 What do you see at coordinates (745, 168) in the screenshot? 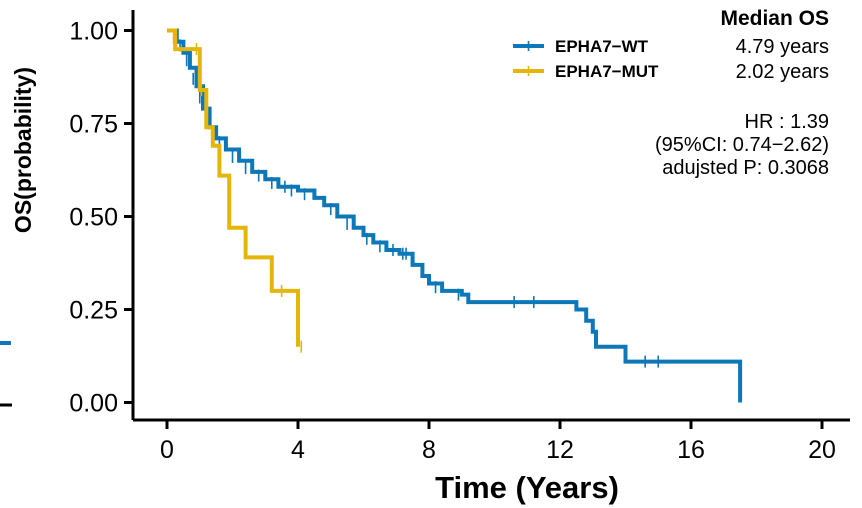
I see `p-value-text: adujsted P: 0.3068` at bounding box center [745, 168].